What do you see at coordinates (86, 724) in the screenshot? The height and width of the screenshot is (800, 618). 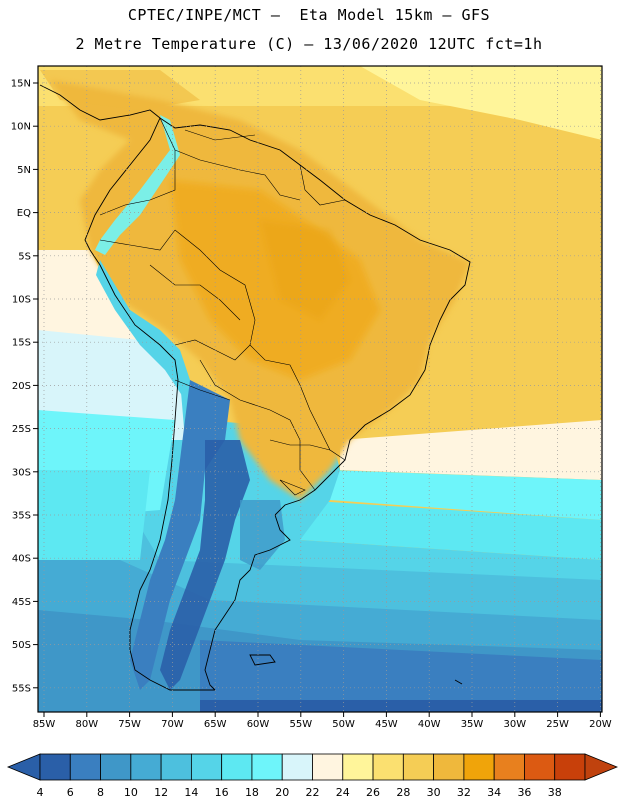 I see `lon-tick-label: 80W` at bounding box center [86, 724].